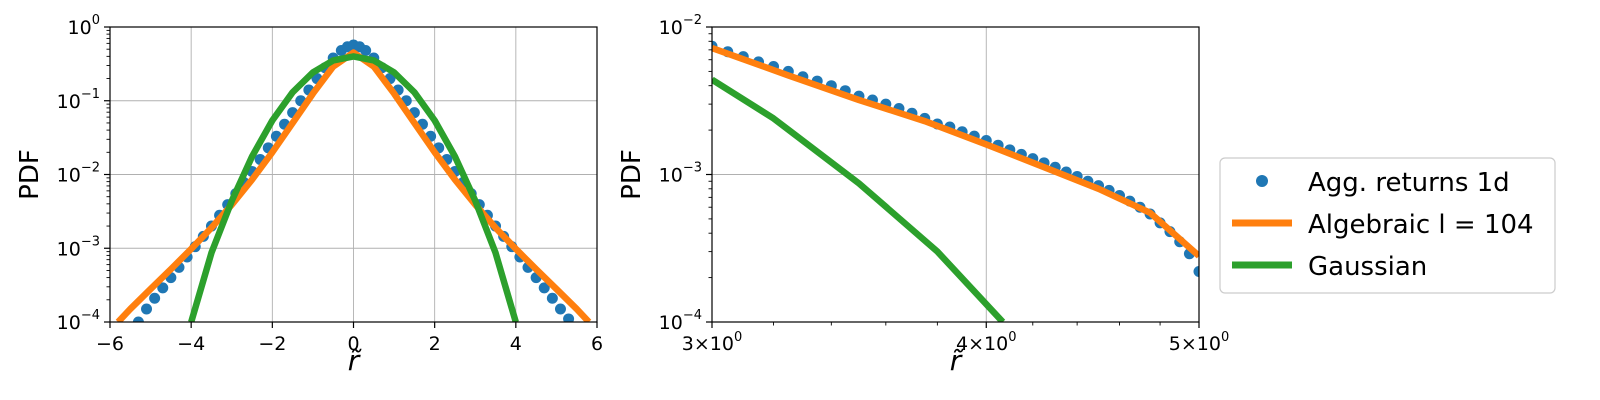 Image resolution: width=1600 pixels, height=400 pixels. I want to click on y-tick-label: 10⁻¹, so click(78, 100).